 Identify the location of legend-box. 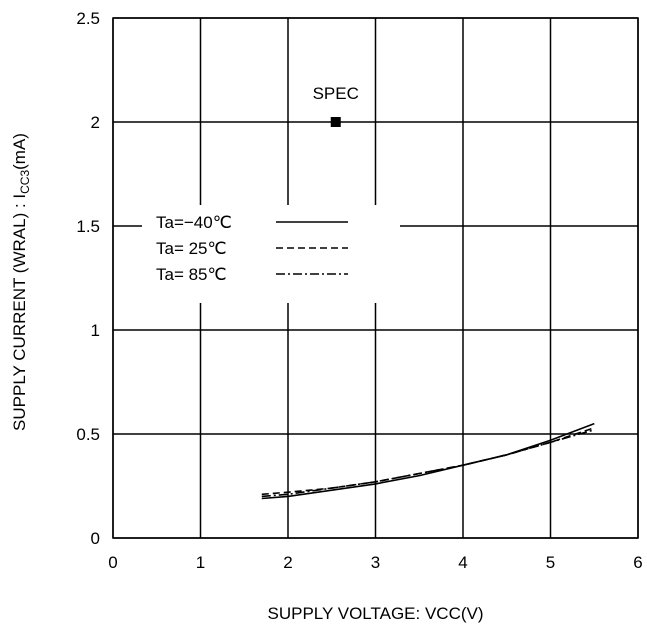
(271, 254).